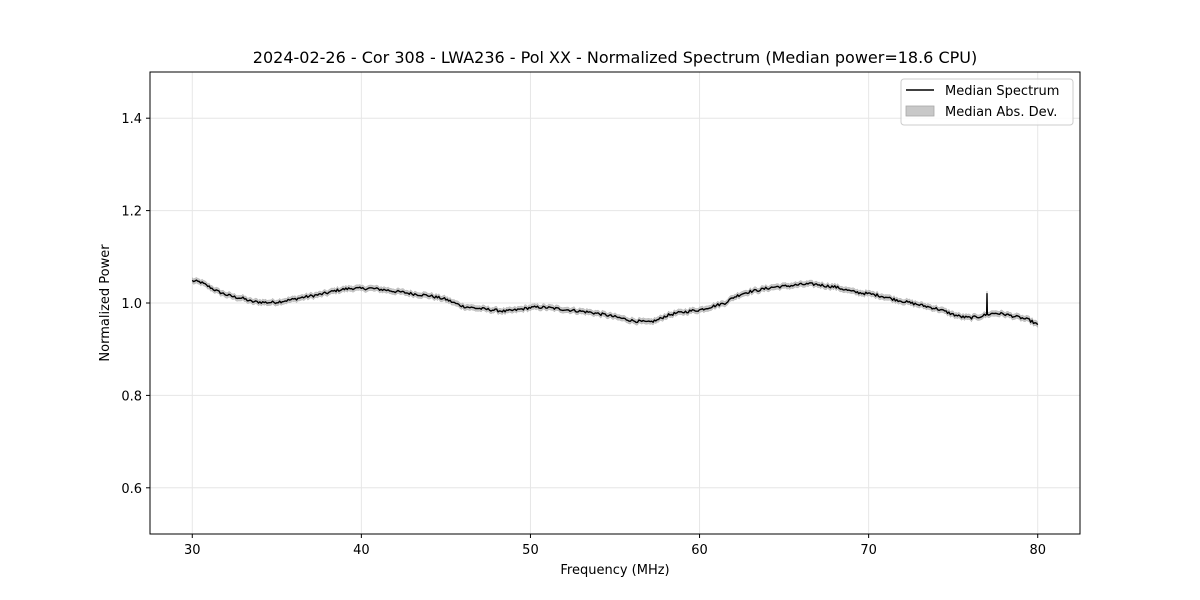 The height and width of the screenshot is (600, 1200). Describe the element at coordinates (614, 570) in the screenshot. I see `x-axis-label: Frequency (MHz)` at that location.